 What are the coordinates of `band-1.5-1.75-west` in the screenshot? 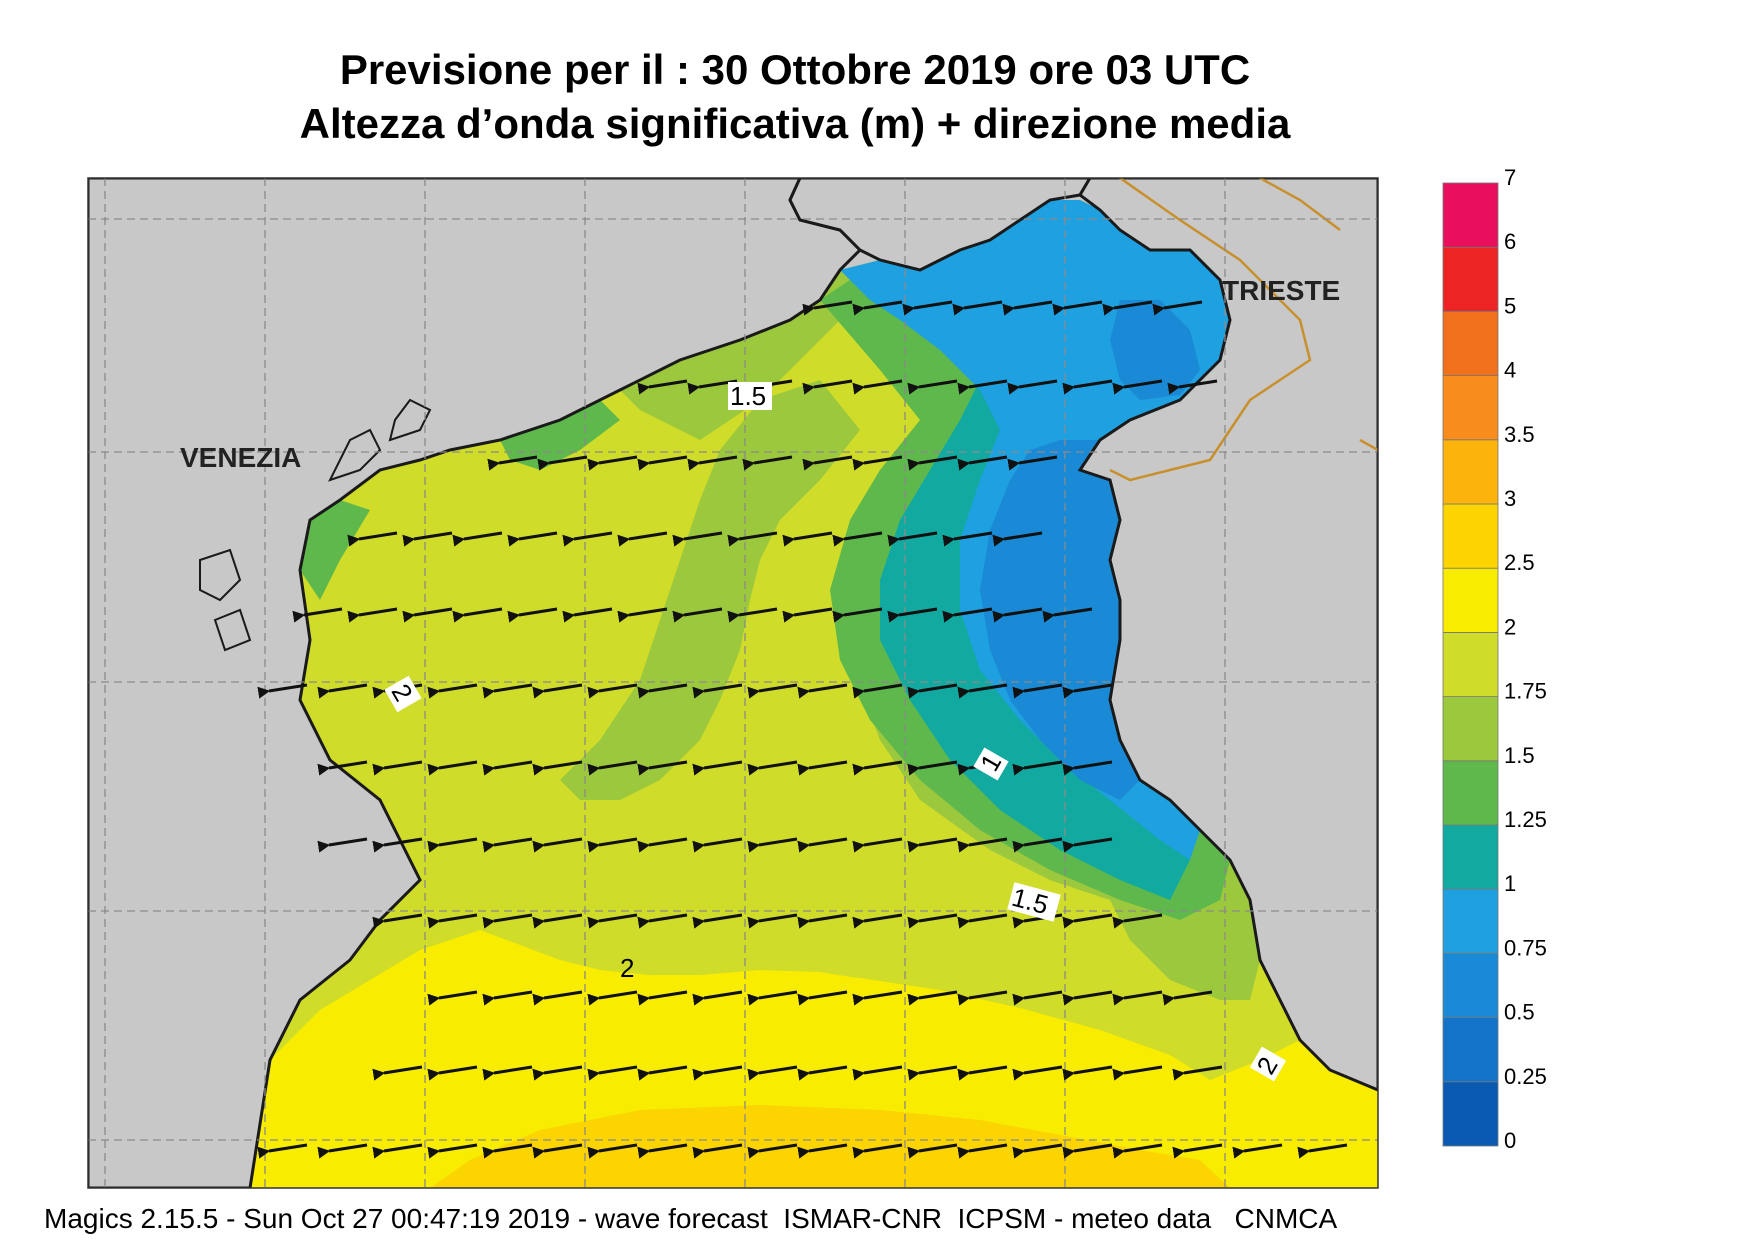 It's located at (730, 370).